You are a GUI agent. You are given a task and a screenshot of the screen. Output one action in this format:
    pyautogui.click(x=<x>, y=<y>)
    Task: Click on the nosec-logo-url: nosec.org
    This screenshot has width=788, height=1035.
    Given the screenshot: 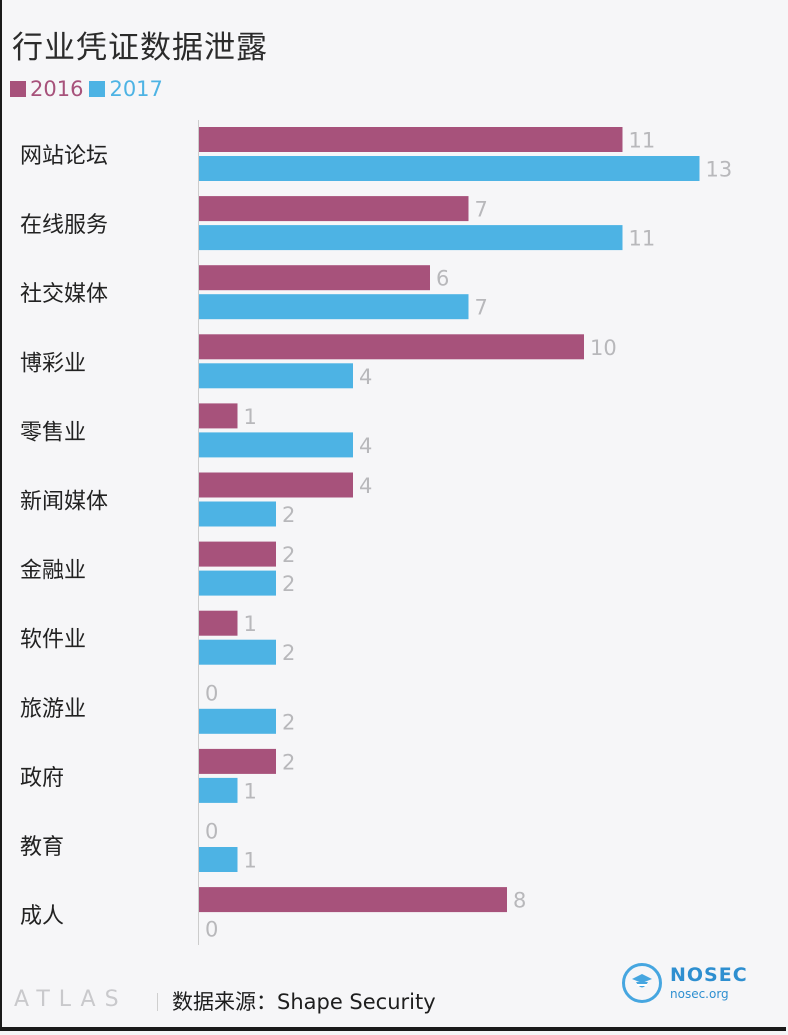 What is the action you would take?
    pyautogui.click(x=699, y=994)
    